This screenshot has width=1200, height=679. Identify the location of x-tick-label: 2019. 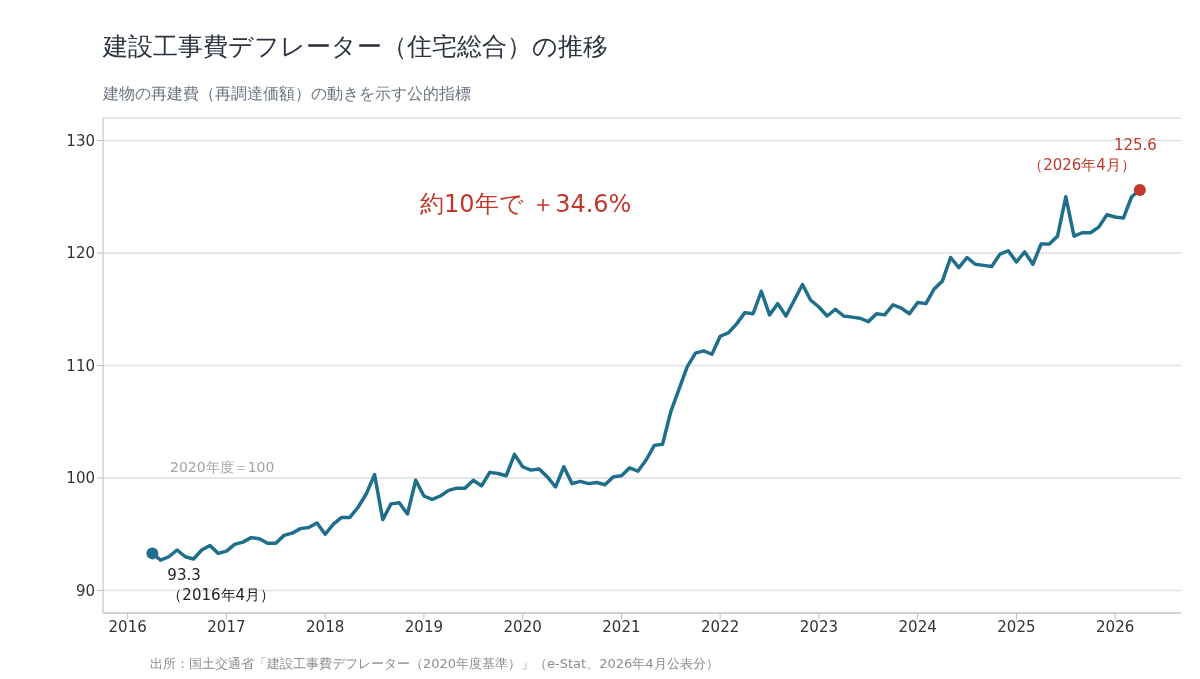
(424, 626).